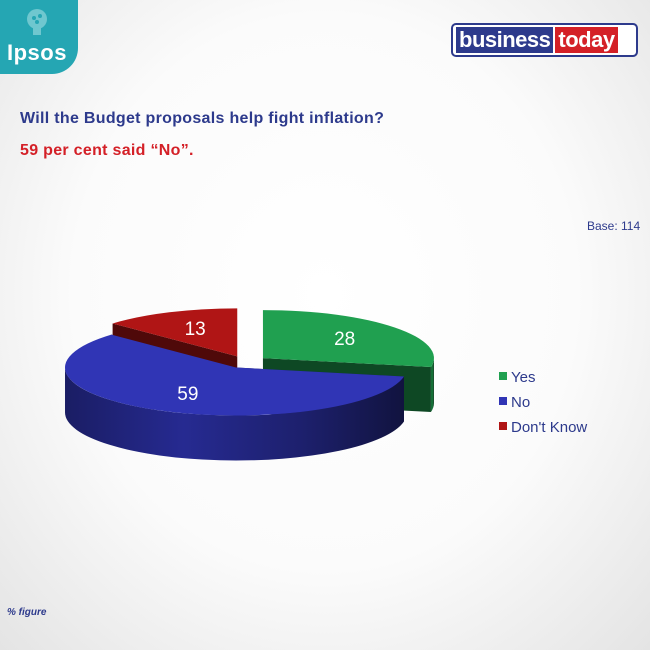  Describe the element at coordinates (175, 332) in the screenshot. I see `pie-slice-dont-know` at that location.